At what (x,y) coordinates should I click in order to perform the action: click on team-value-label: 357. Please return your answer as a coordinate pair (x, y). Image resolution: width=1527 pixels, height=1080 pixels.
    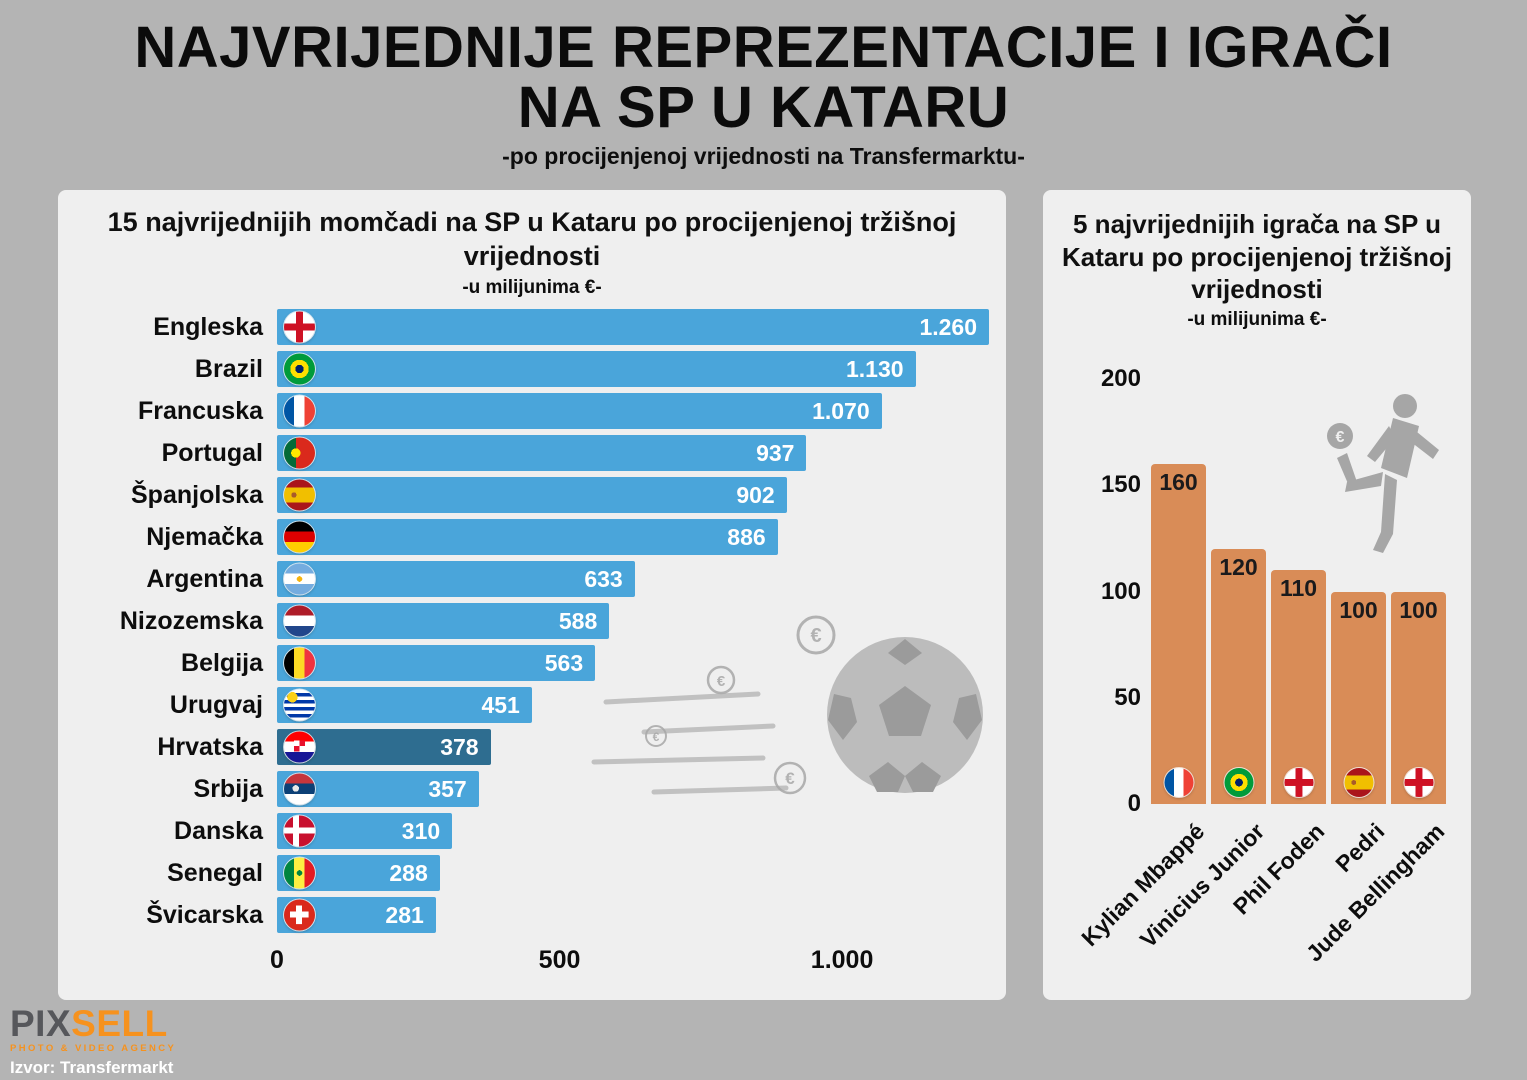
    Looking at the image, I should click on (447, 788).